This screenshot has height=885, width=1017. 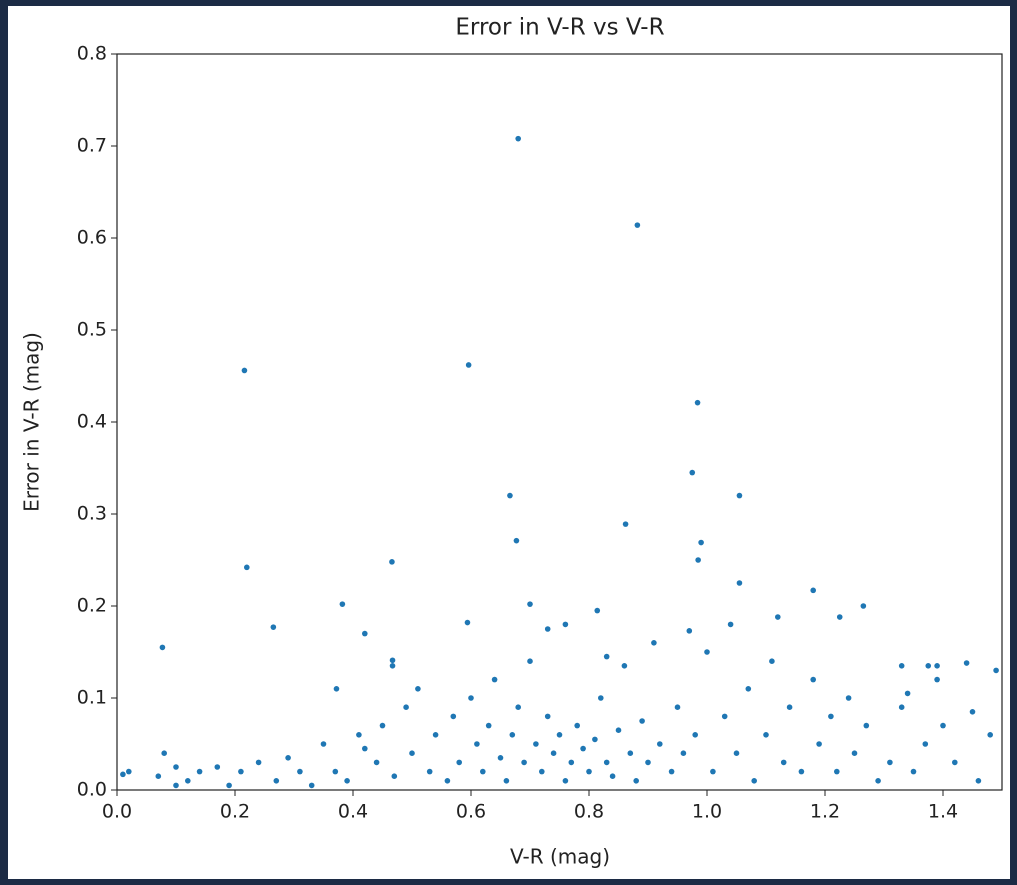 I want to click on y-tick-label: 0.2, so click(x=92, y=606).